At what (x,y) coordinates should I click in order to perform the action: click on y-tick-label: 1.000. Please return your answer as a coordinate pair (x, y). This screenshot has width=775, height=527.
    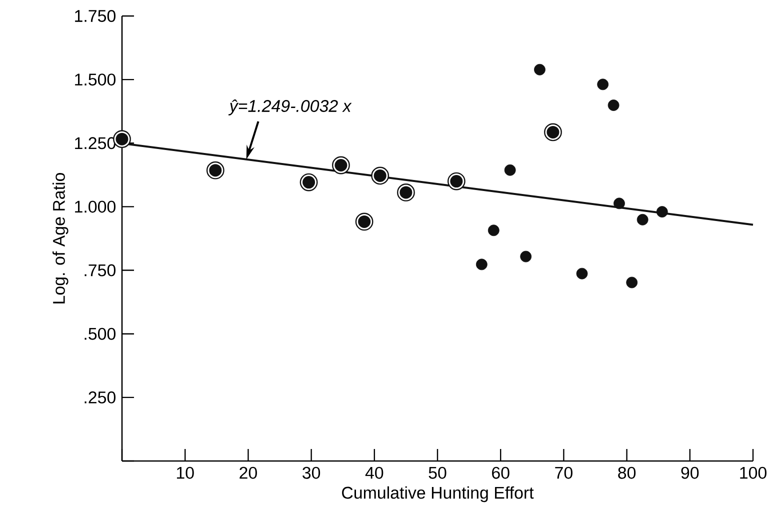
    Looking at the image, I should click on (95, 206).